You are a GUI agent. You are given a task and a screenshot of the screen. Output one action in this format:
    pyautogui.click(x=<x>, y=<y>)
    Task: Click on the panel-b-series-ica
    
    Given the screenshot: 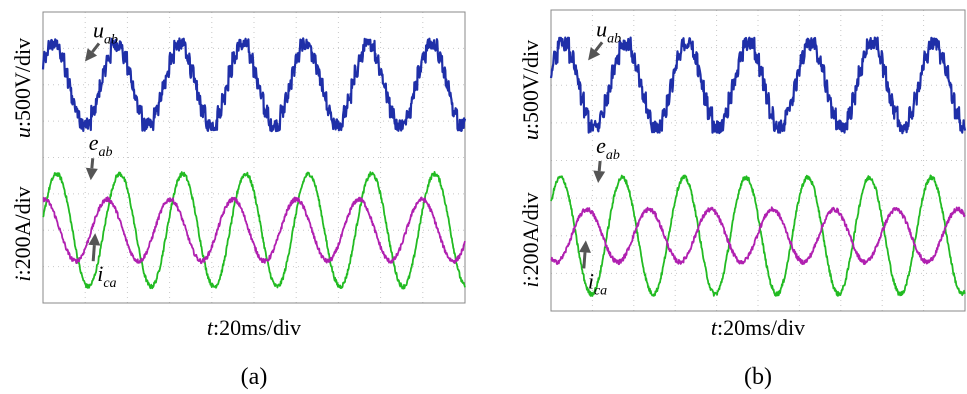 What is the action you would take?
    pyautogui.click(x=758, y=236)
    